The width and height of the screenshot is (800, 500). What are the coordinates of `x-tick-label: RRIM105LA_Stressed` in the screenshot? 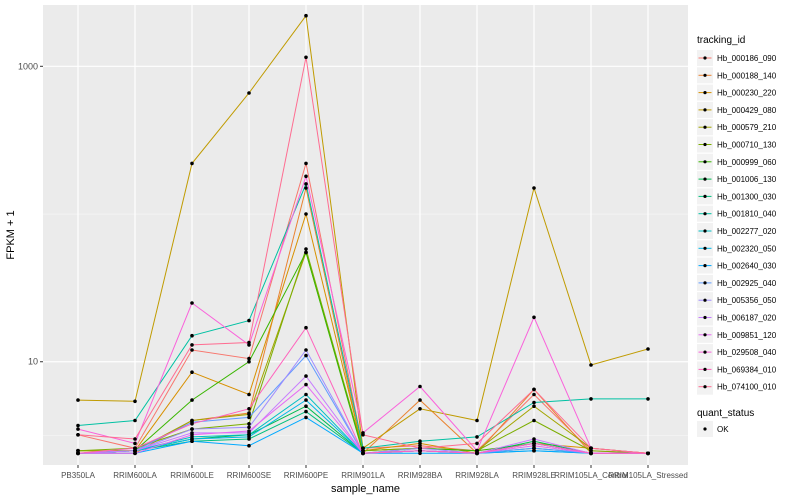 It's located at (648, 475).